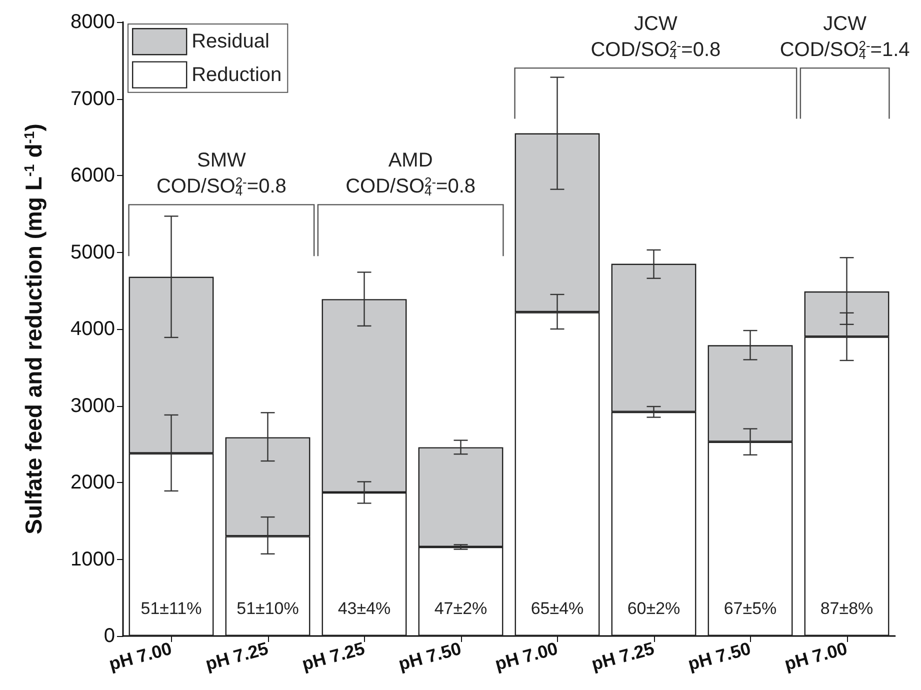 This screenshot has width=921, height=690. What do you see at coordinates (231, 41) in the screenshot?
I see `legend-label: Residual` at bounding box center [231, 41].